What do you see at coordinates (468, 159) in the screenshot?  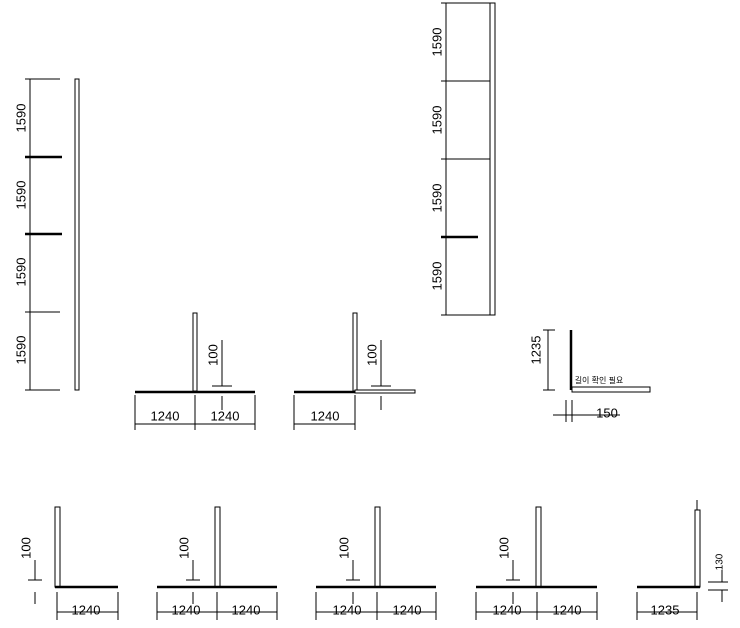 I see `right-column-drawing` at bounding box center [468, 159].